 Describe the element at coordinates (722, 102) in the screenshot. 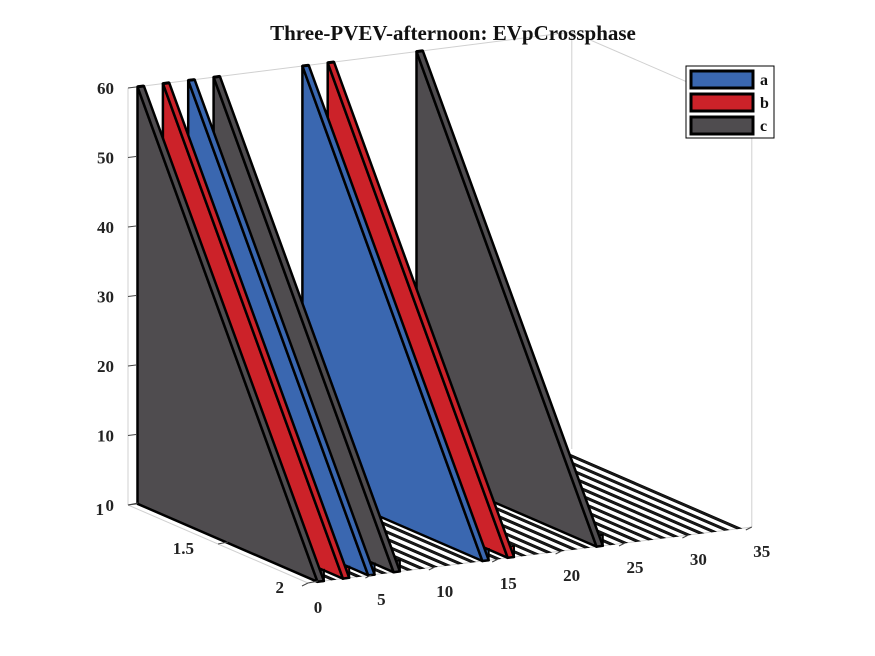

I see `legend-swatch-b` at that location.